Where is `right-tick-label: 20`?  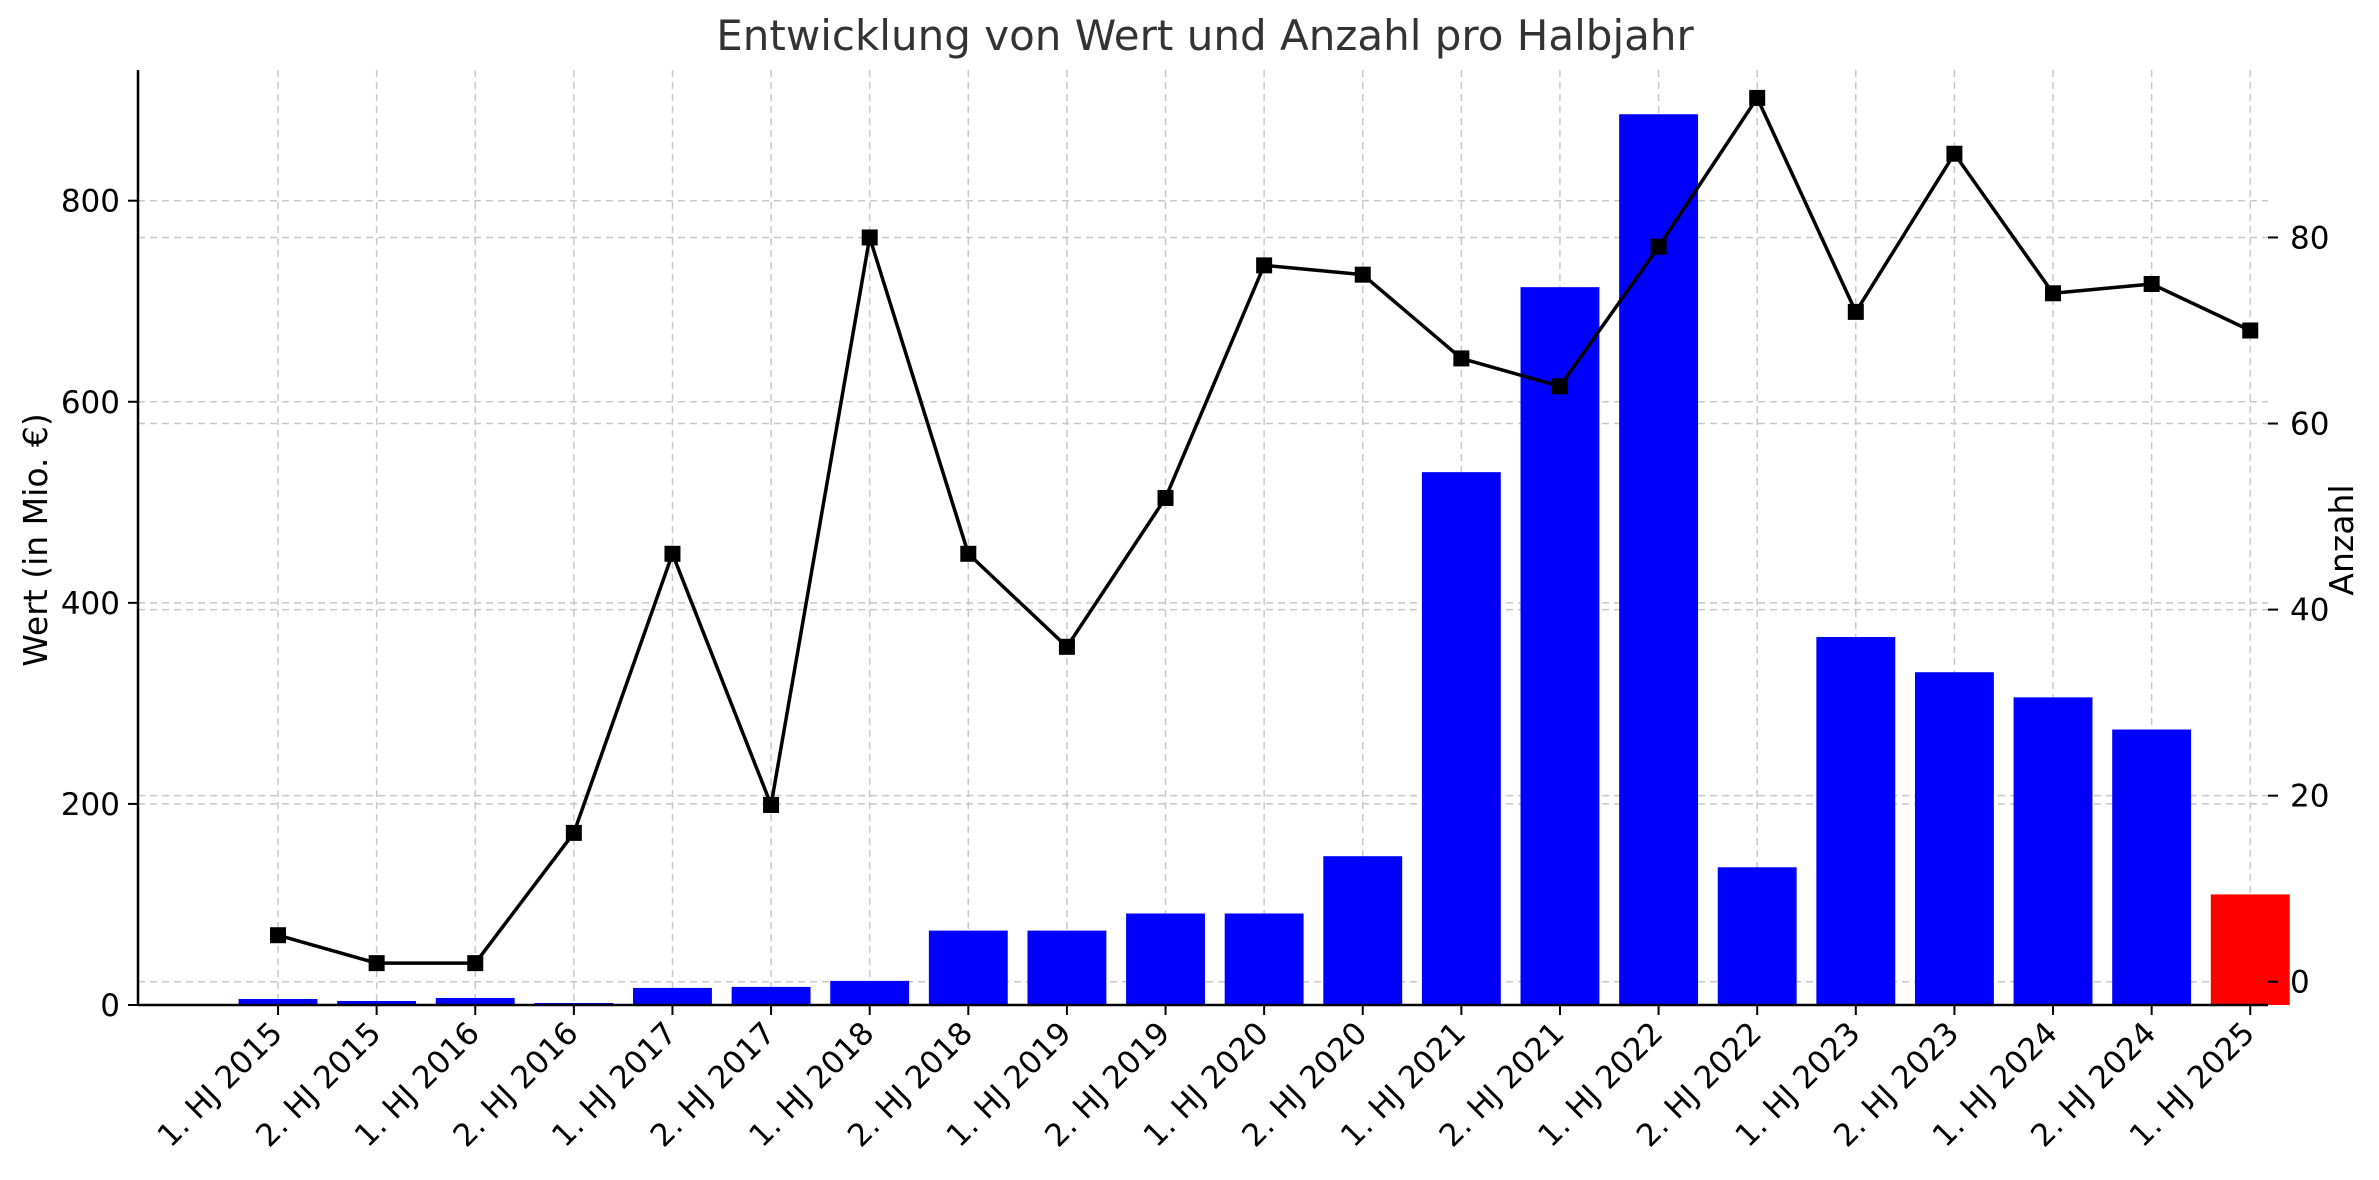
right-tick-label: 20 is located at coordinates (2309, 797).